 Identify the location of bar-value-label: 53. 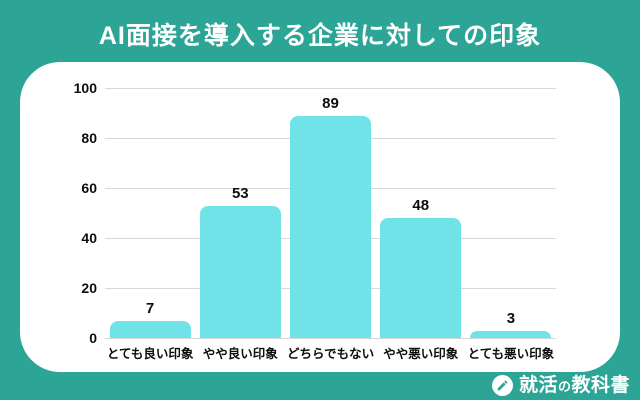
(240, 193).